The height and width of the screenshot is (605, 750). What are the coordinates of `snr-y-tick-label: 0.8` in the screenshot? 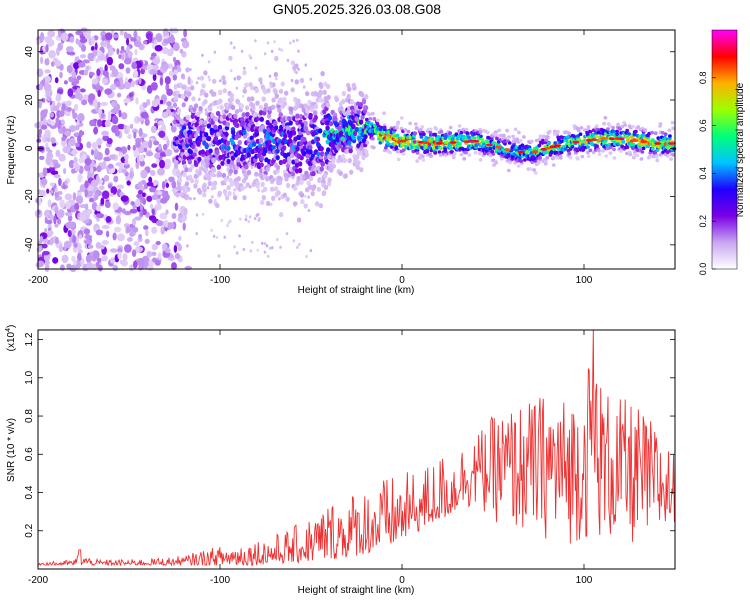 It's located at (29, 416).